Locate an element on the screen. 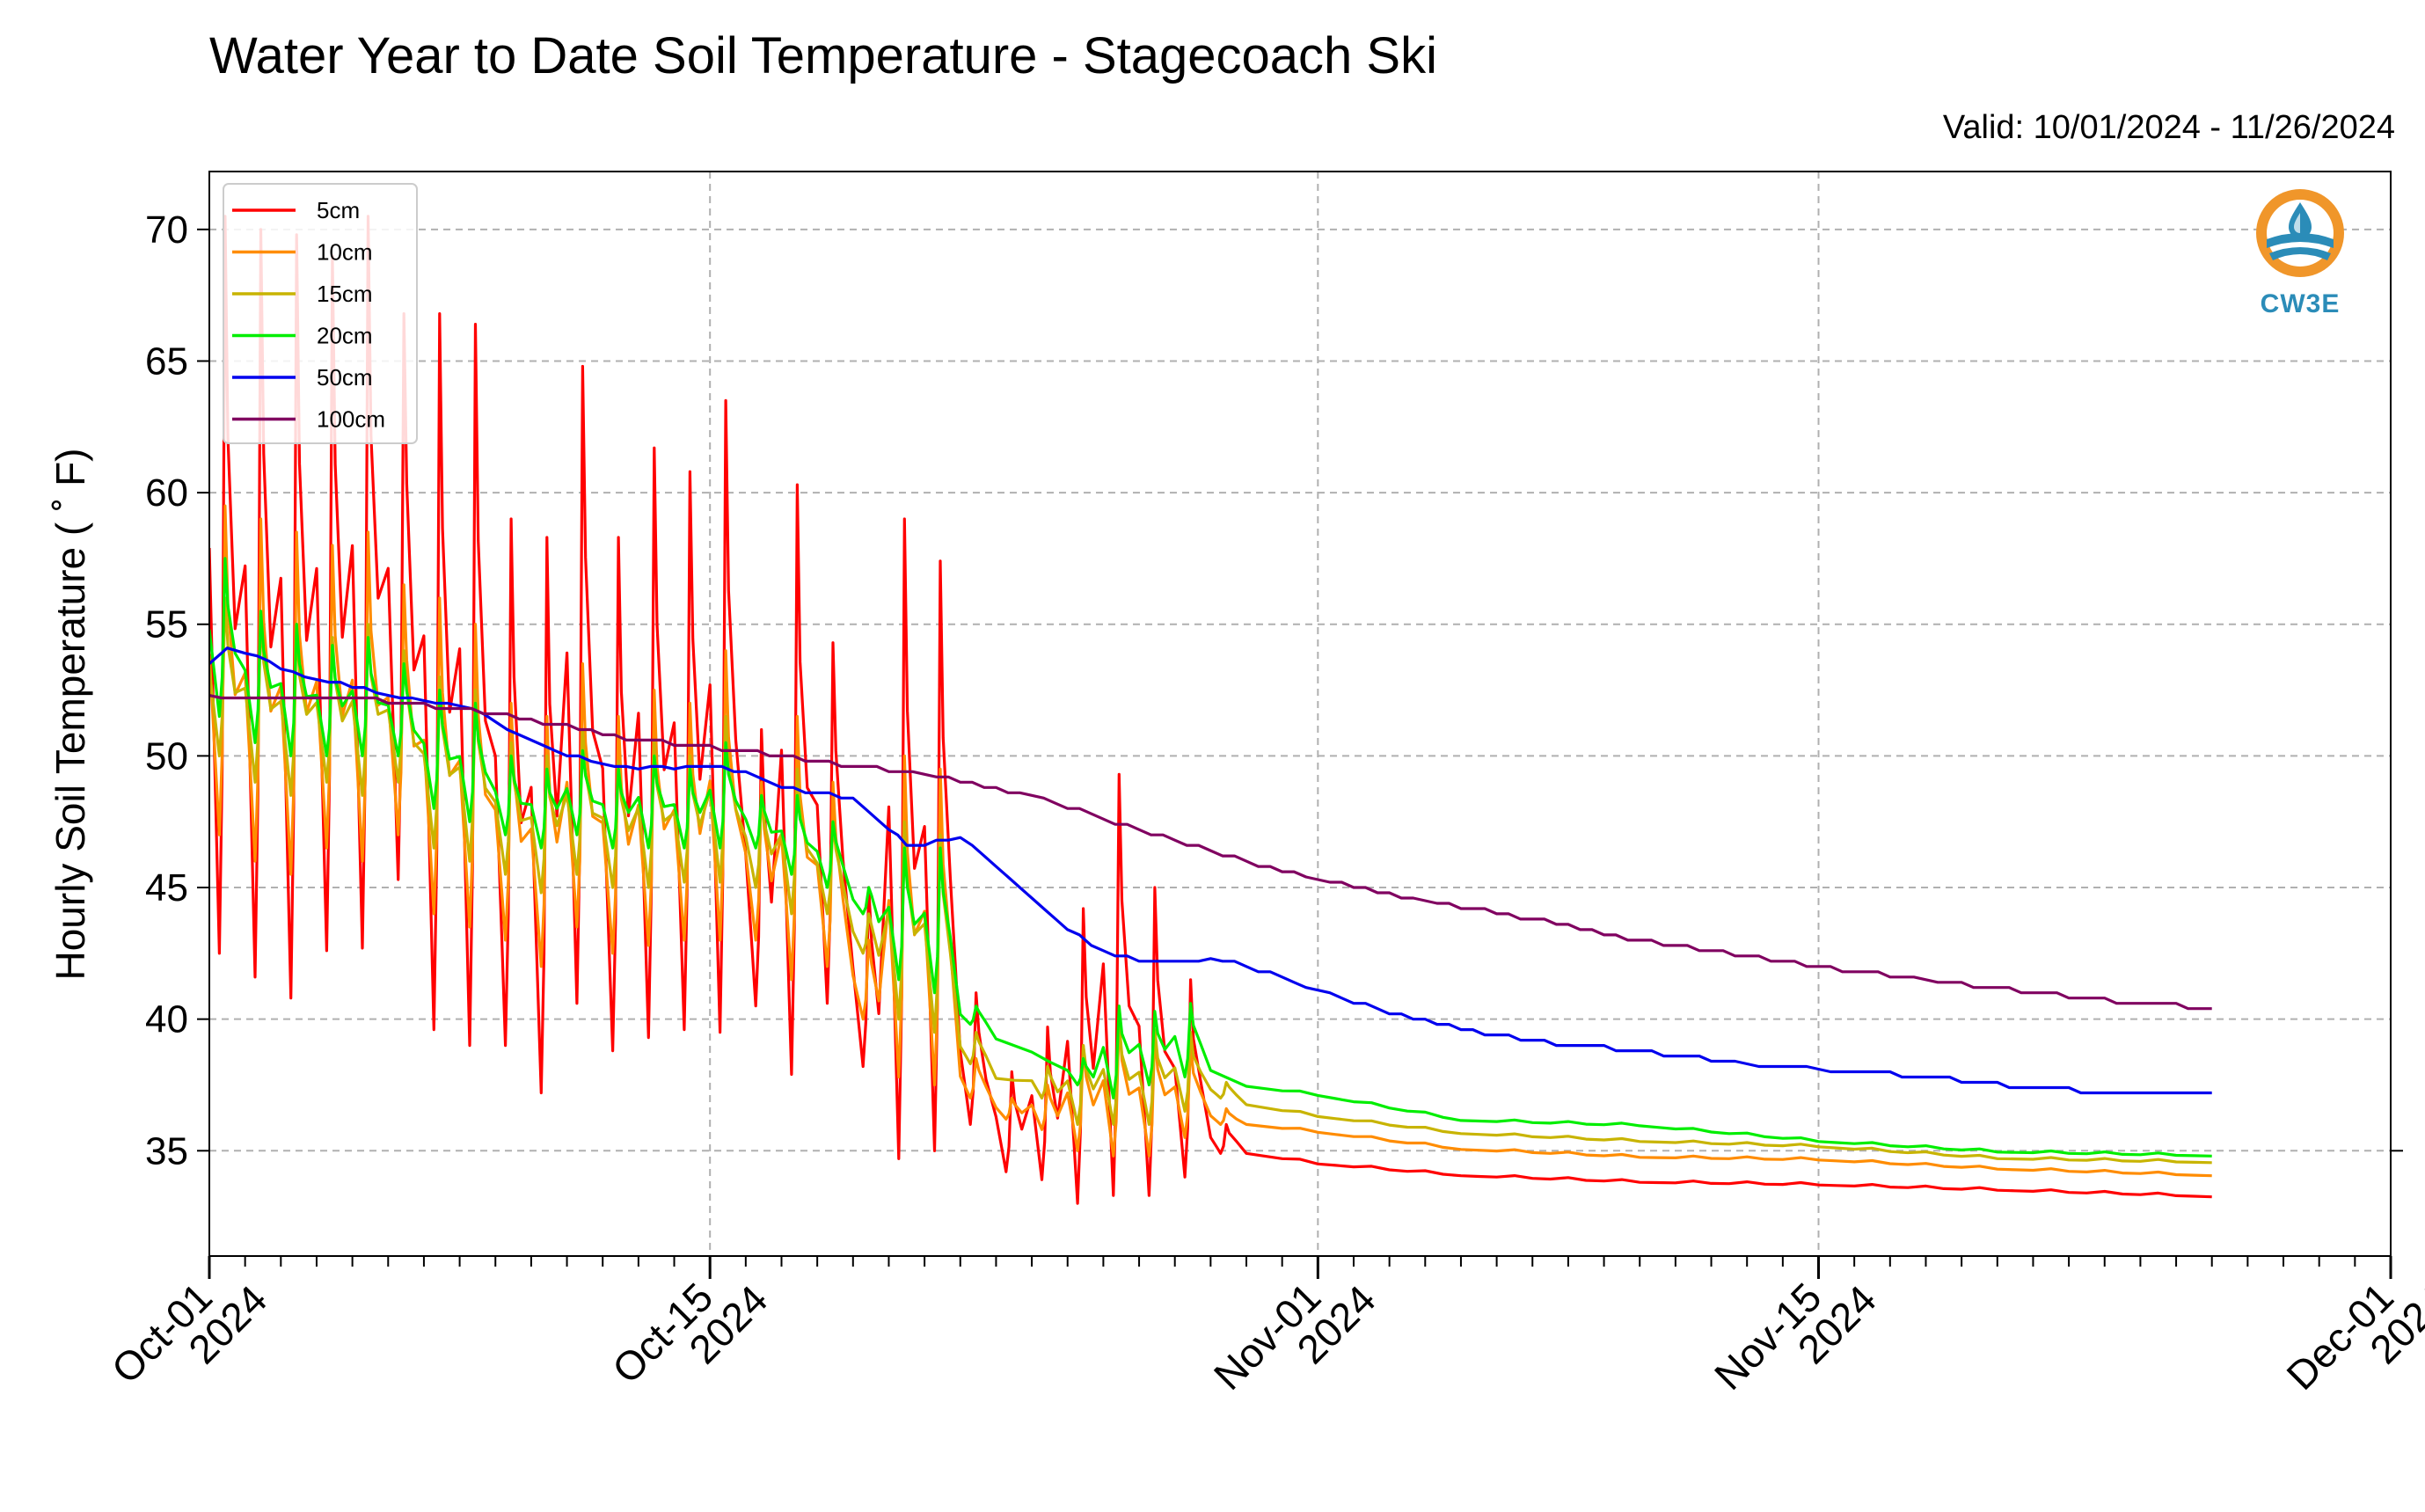  x-tick-label: Oct-152024 is located at coordinates (690, 1334).